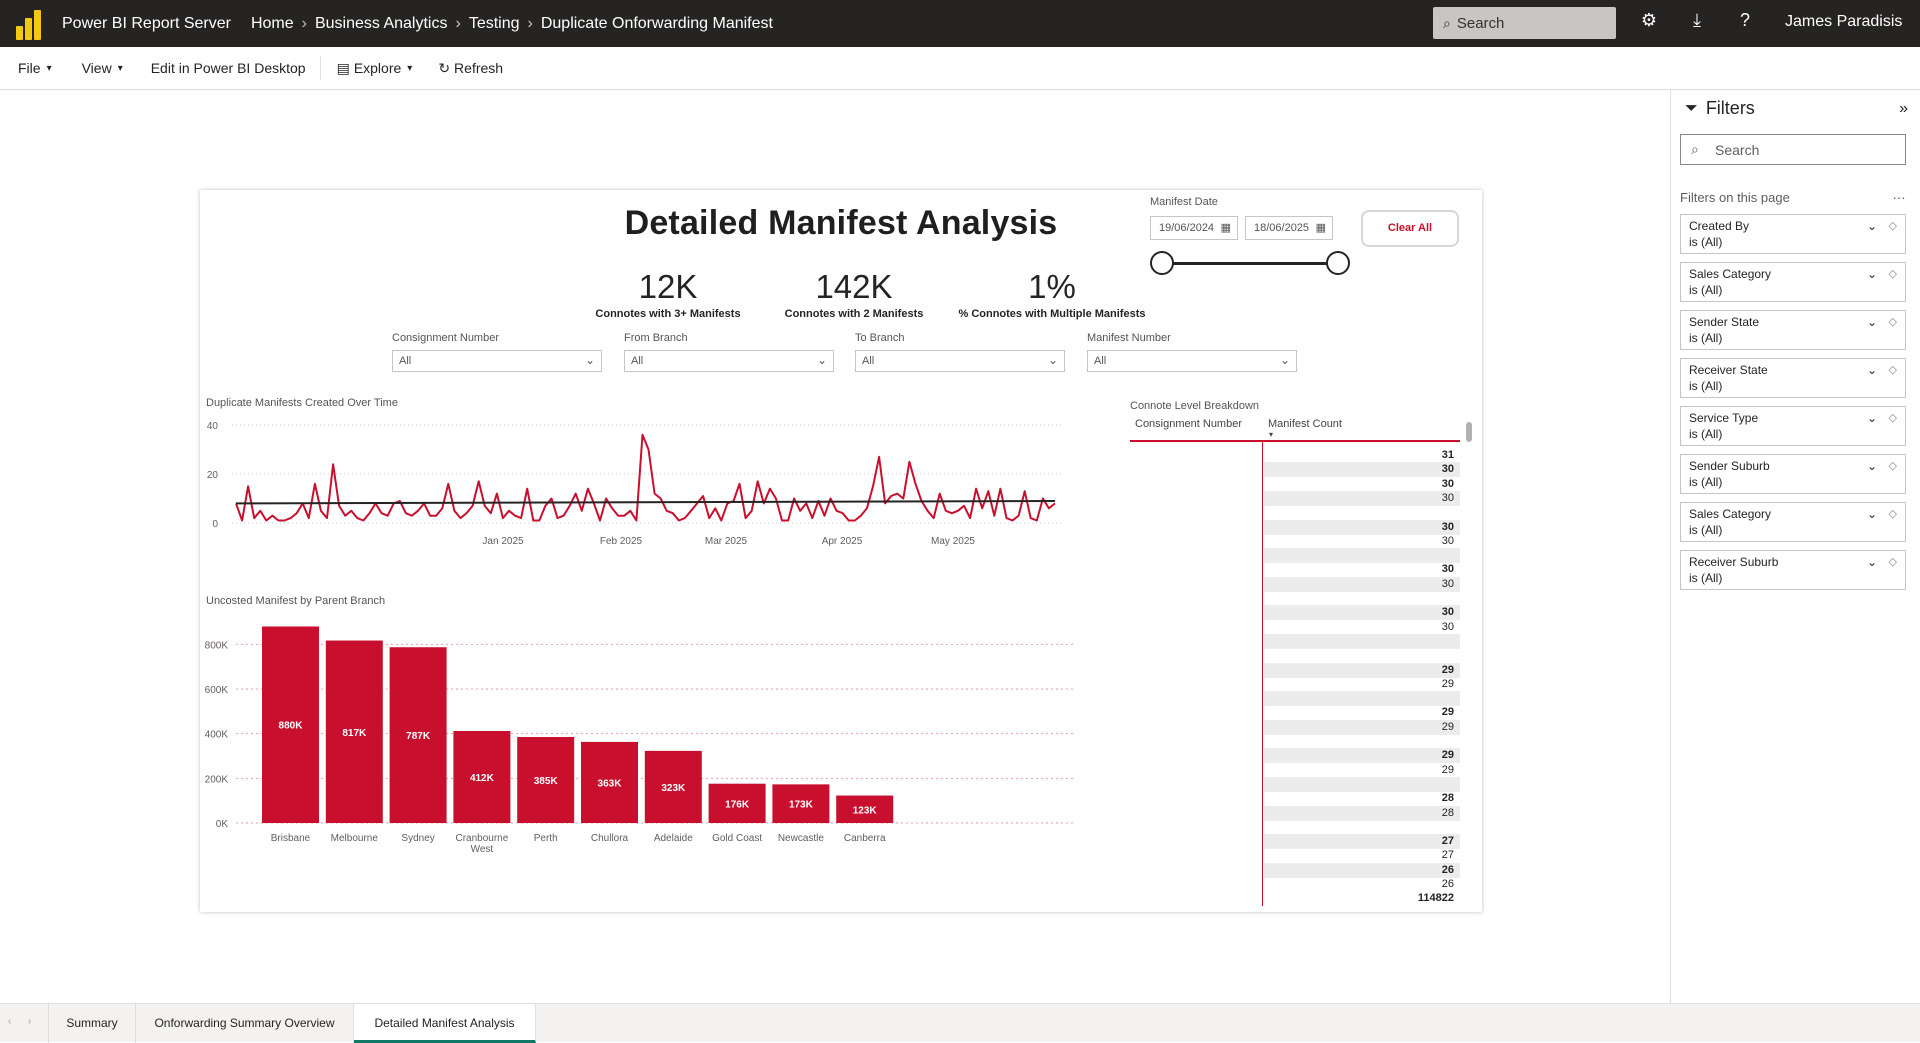 The image size is (1920, 1043). I want to click on tab-summary: Summary, so click(92, 1023).